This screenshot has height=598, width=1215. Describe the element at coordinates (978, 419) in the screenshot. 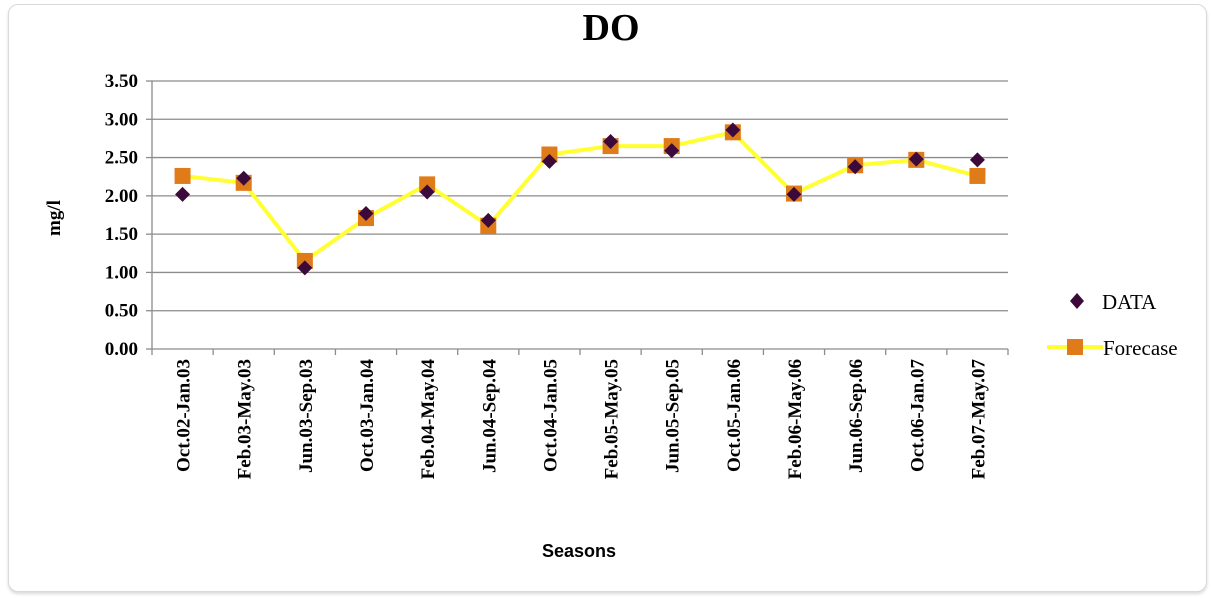

I see `x-tick-label: Feb.07-May.07` at that location.